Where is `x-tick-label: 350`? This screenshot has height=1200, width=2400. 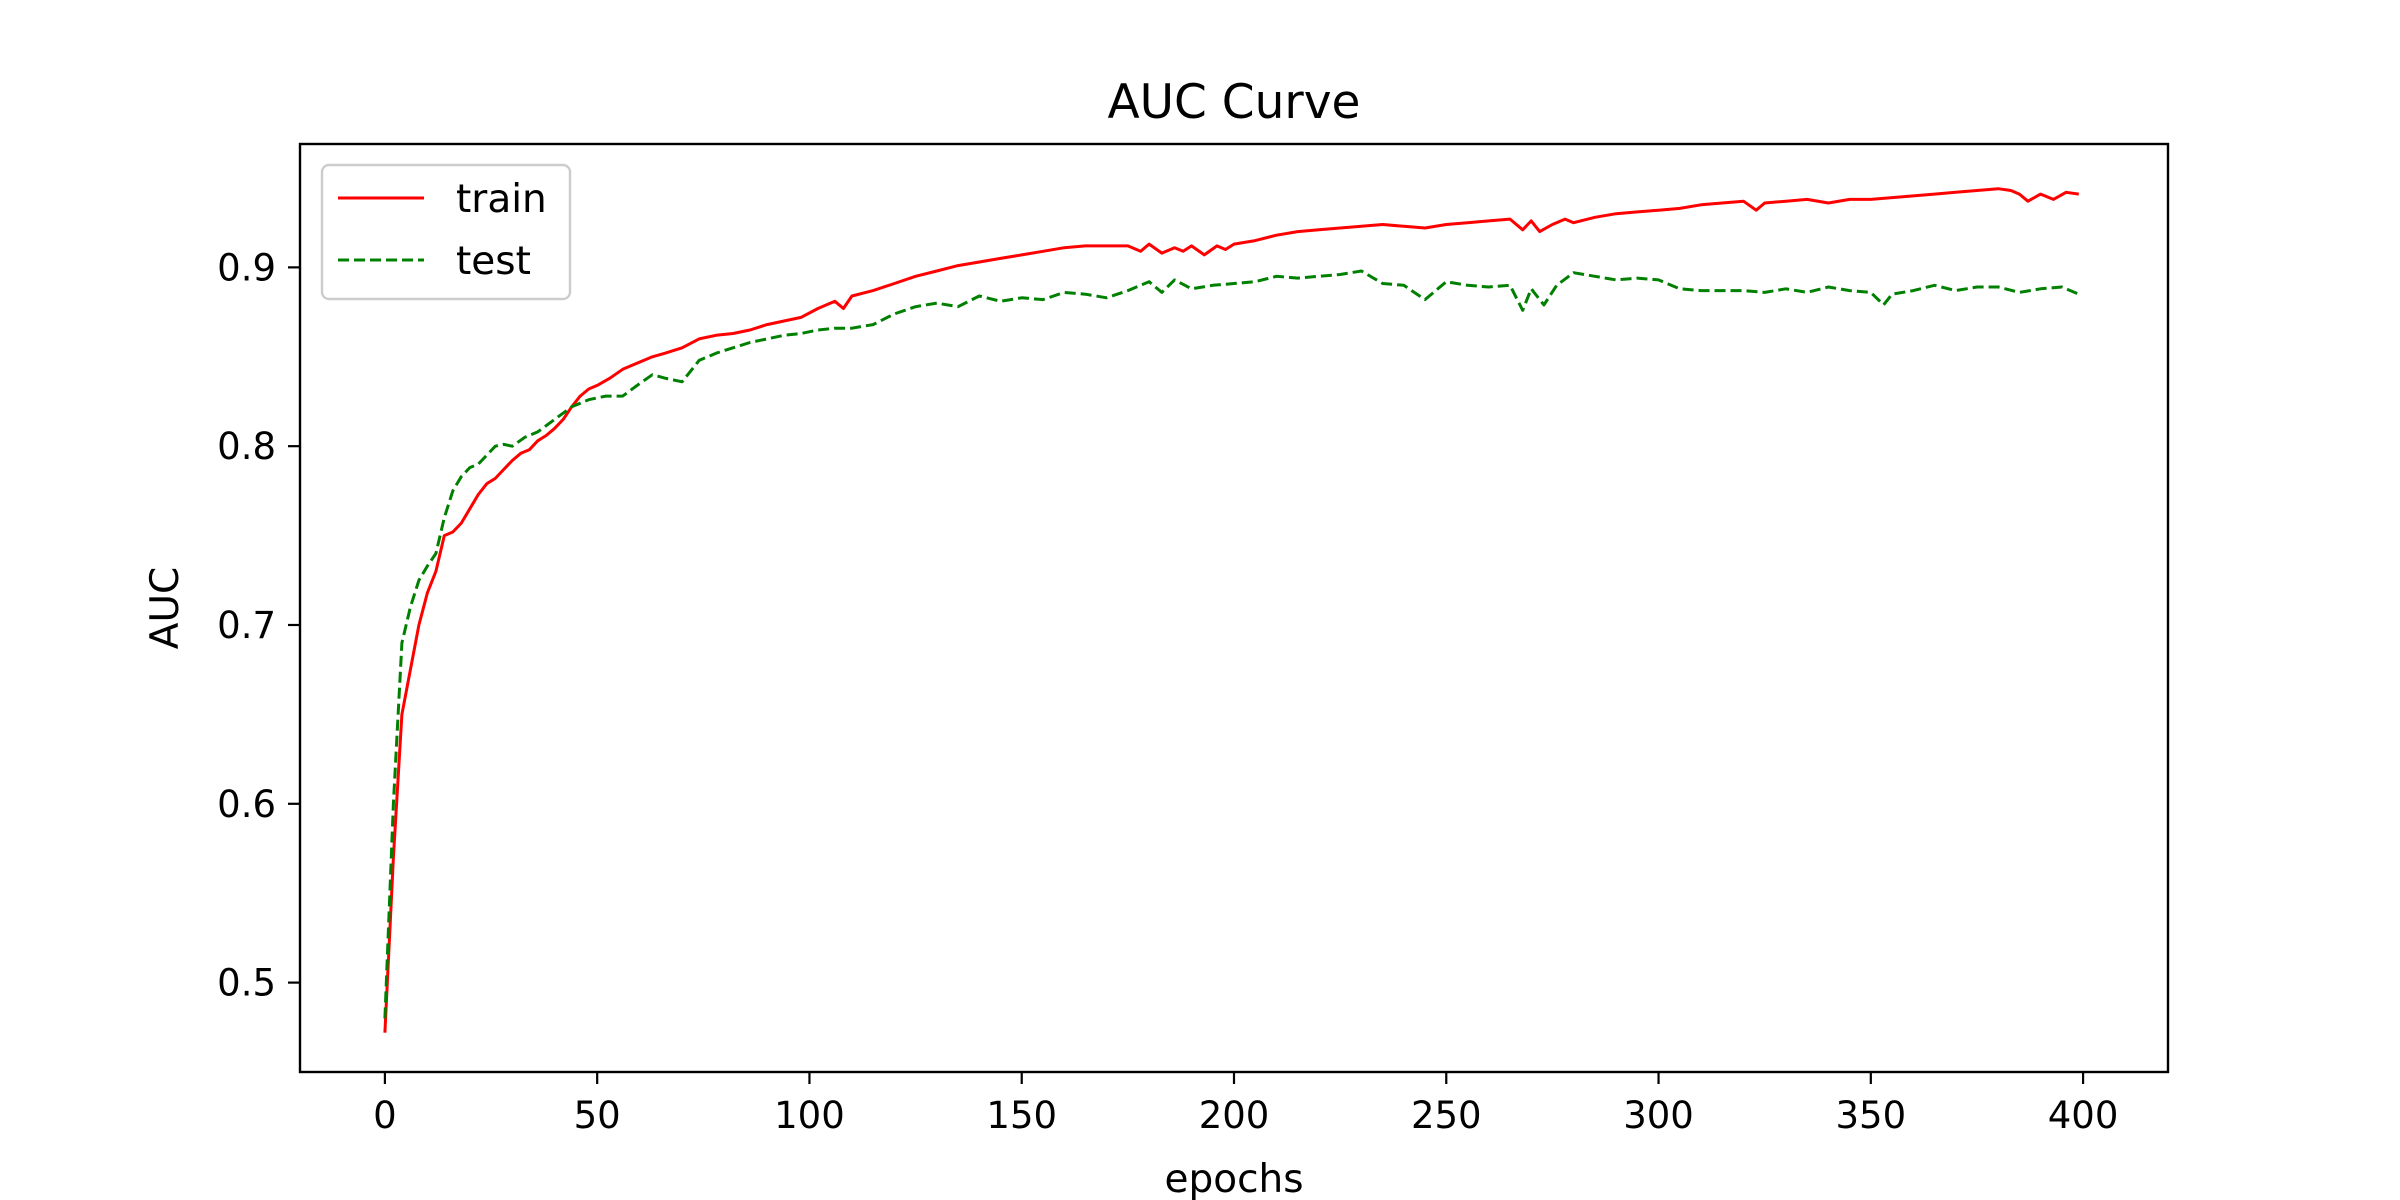
x-tick-label: 350 is located at coordinates (1871, 1115).